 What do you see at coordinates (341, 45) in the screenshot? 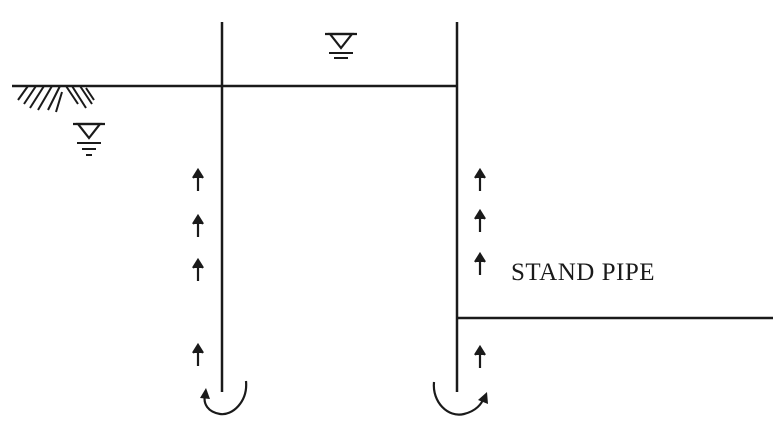
I see `water-level-icon-upper` at bounding box center [341, 45].